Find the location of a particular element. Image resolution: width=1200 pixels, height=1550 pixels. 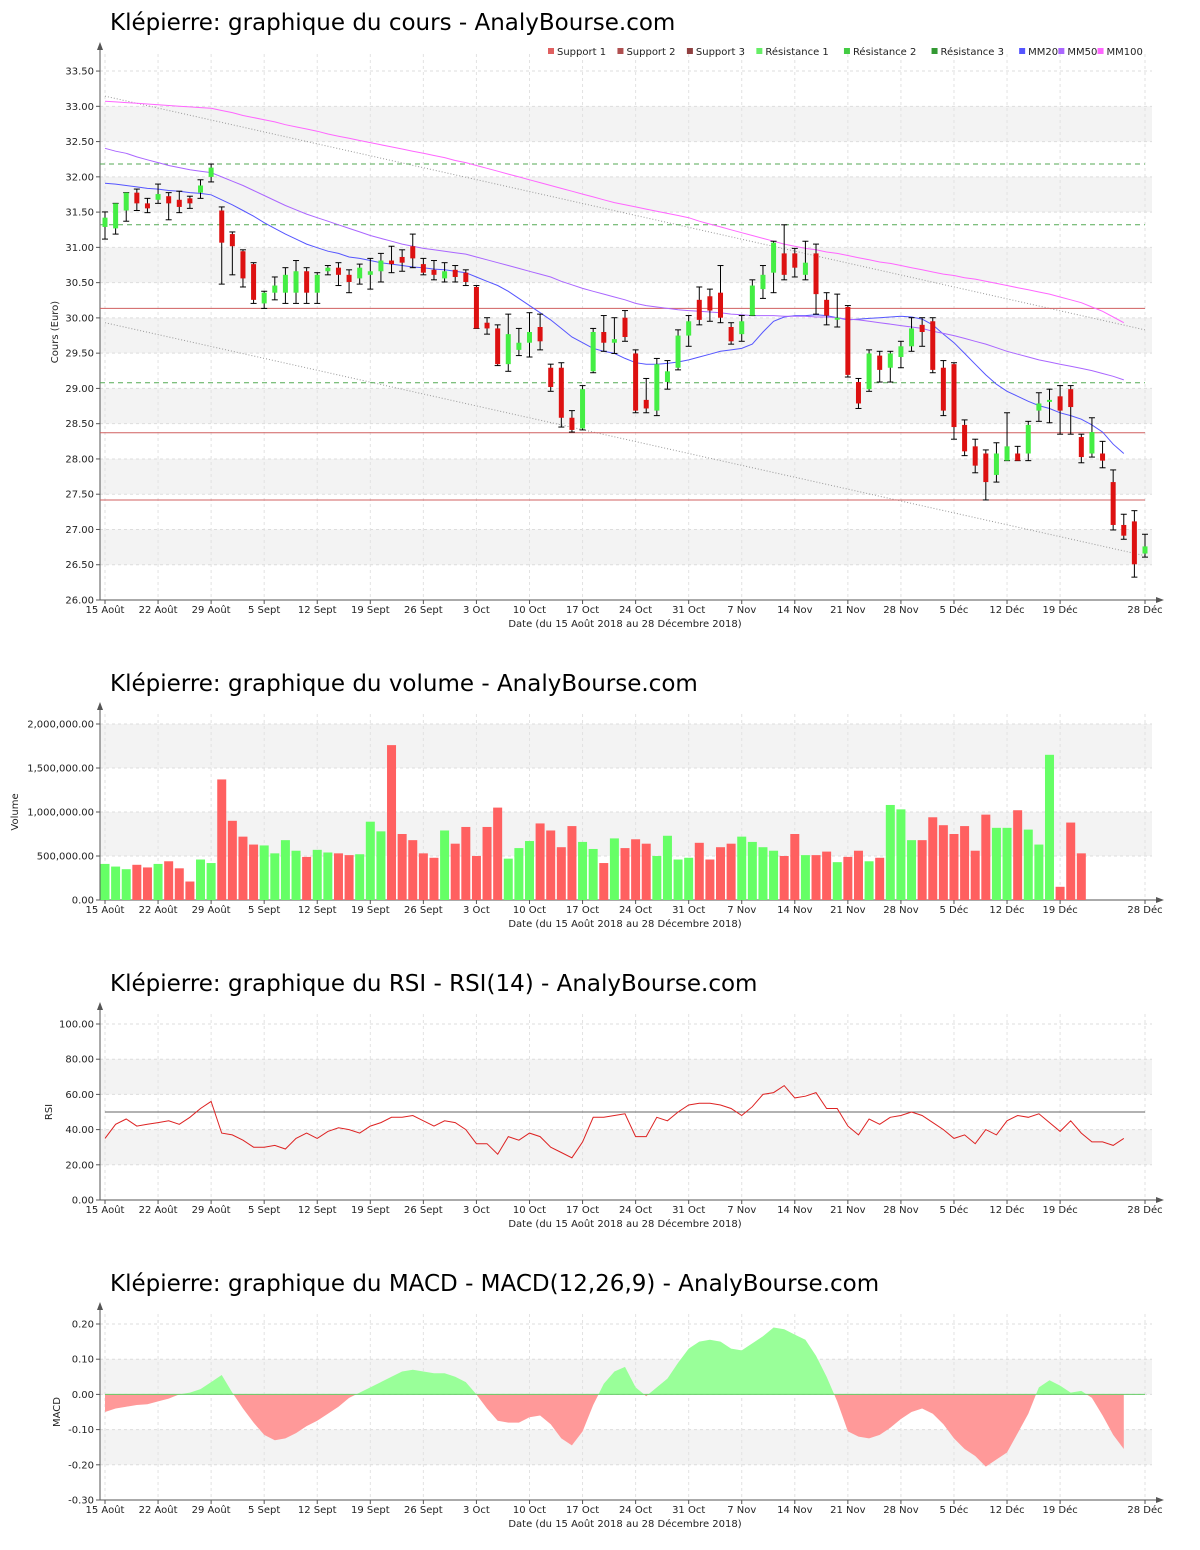

y-tick-label: -0.20 is located at coordinates (81, 1465).